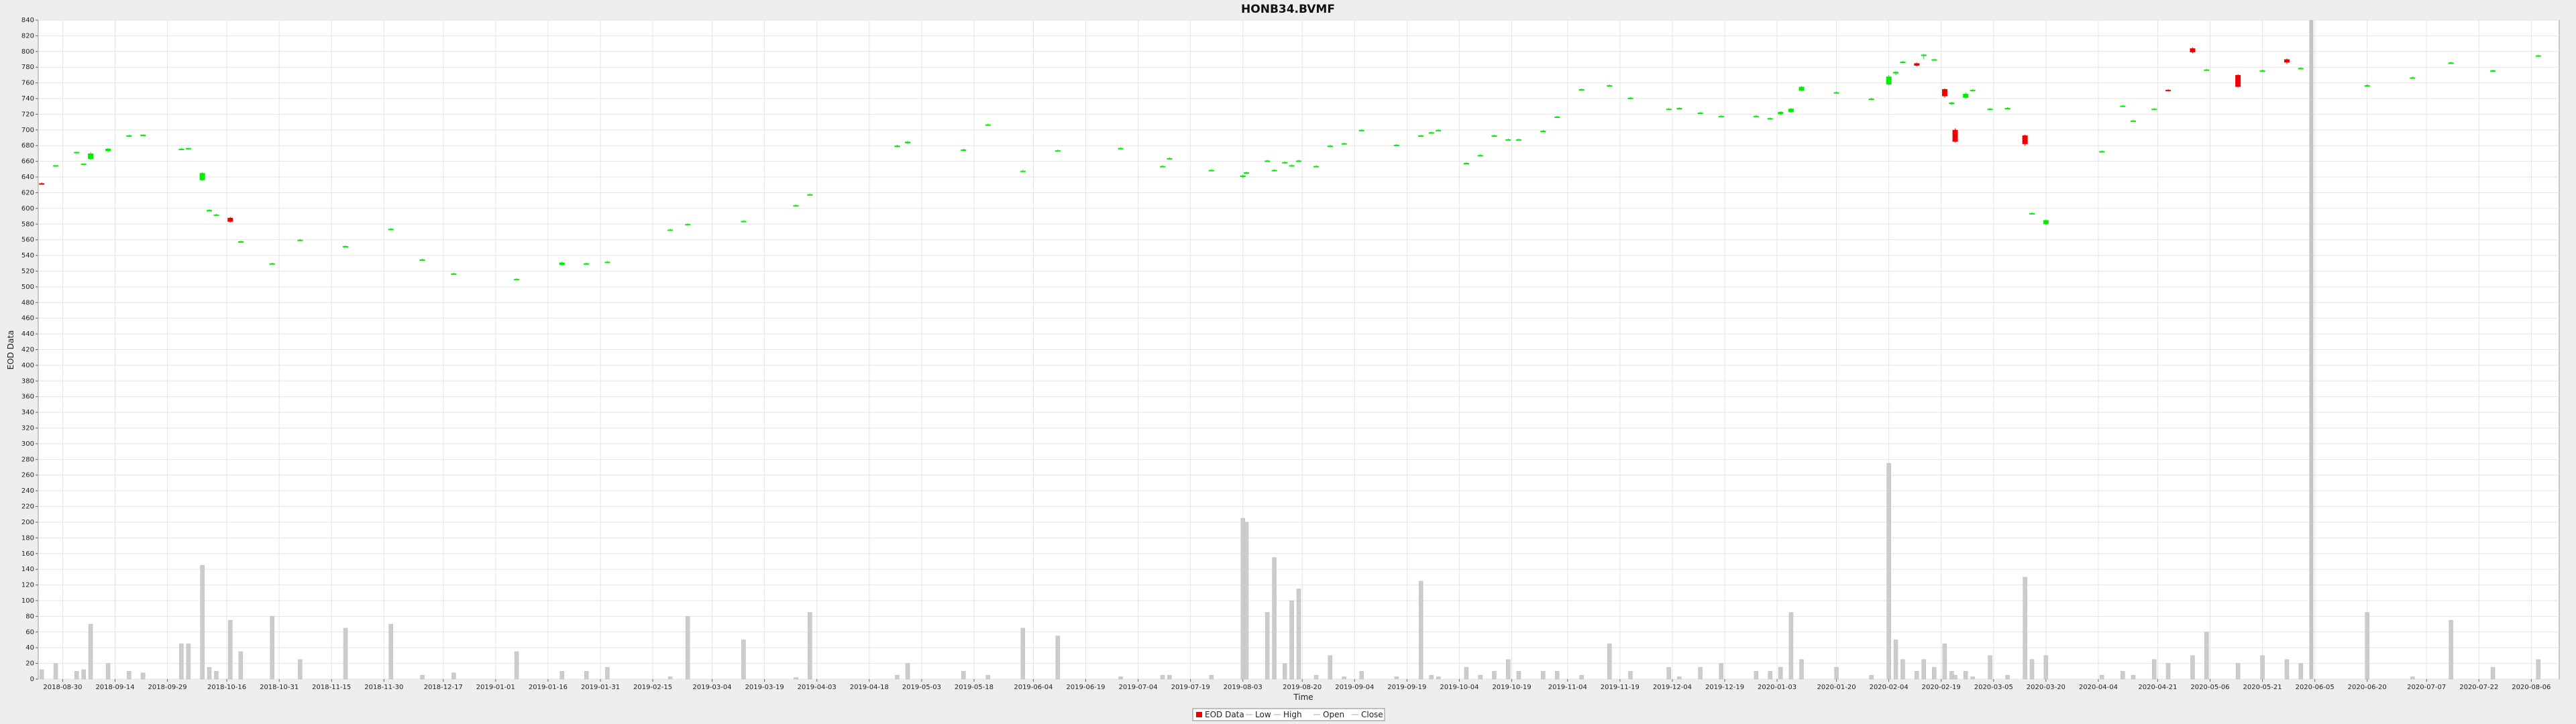  What do you see at coordinates (27, 351) in the screenshot?
I see `y-tick-label: 420` at bounding box center [27, 351].